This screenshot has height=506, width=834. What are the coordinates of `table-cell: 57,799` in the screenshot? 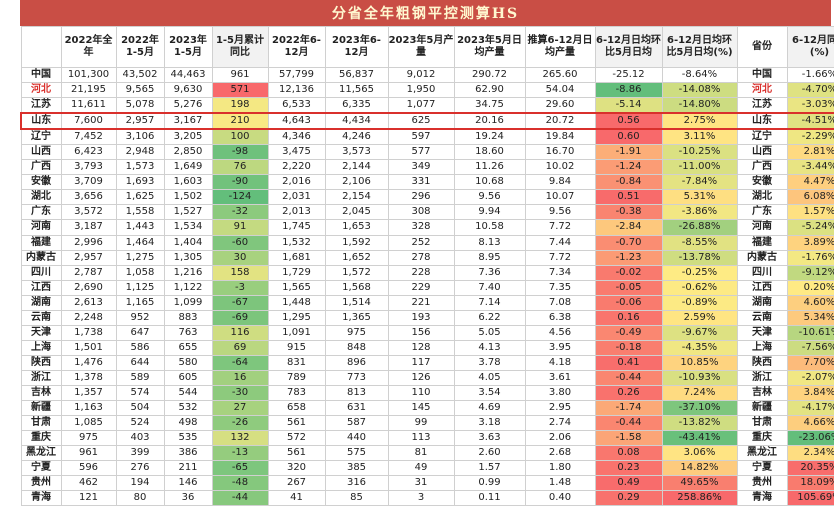 It's located at (296, 75).